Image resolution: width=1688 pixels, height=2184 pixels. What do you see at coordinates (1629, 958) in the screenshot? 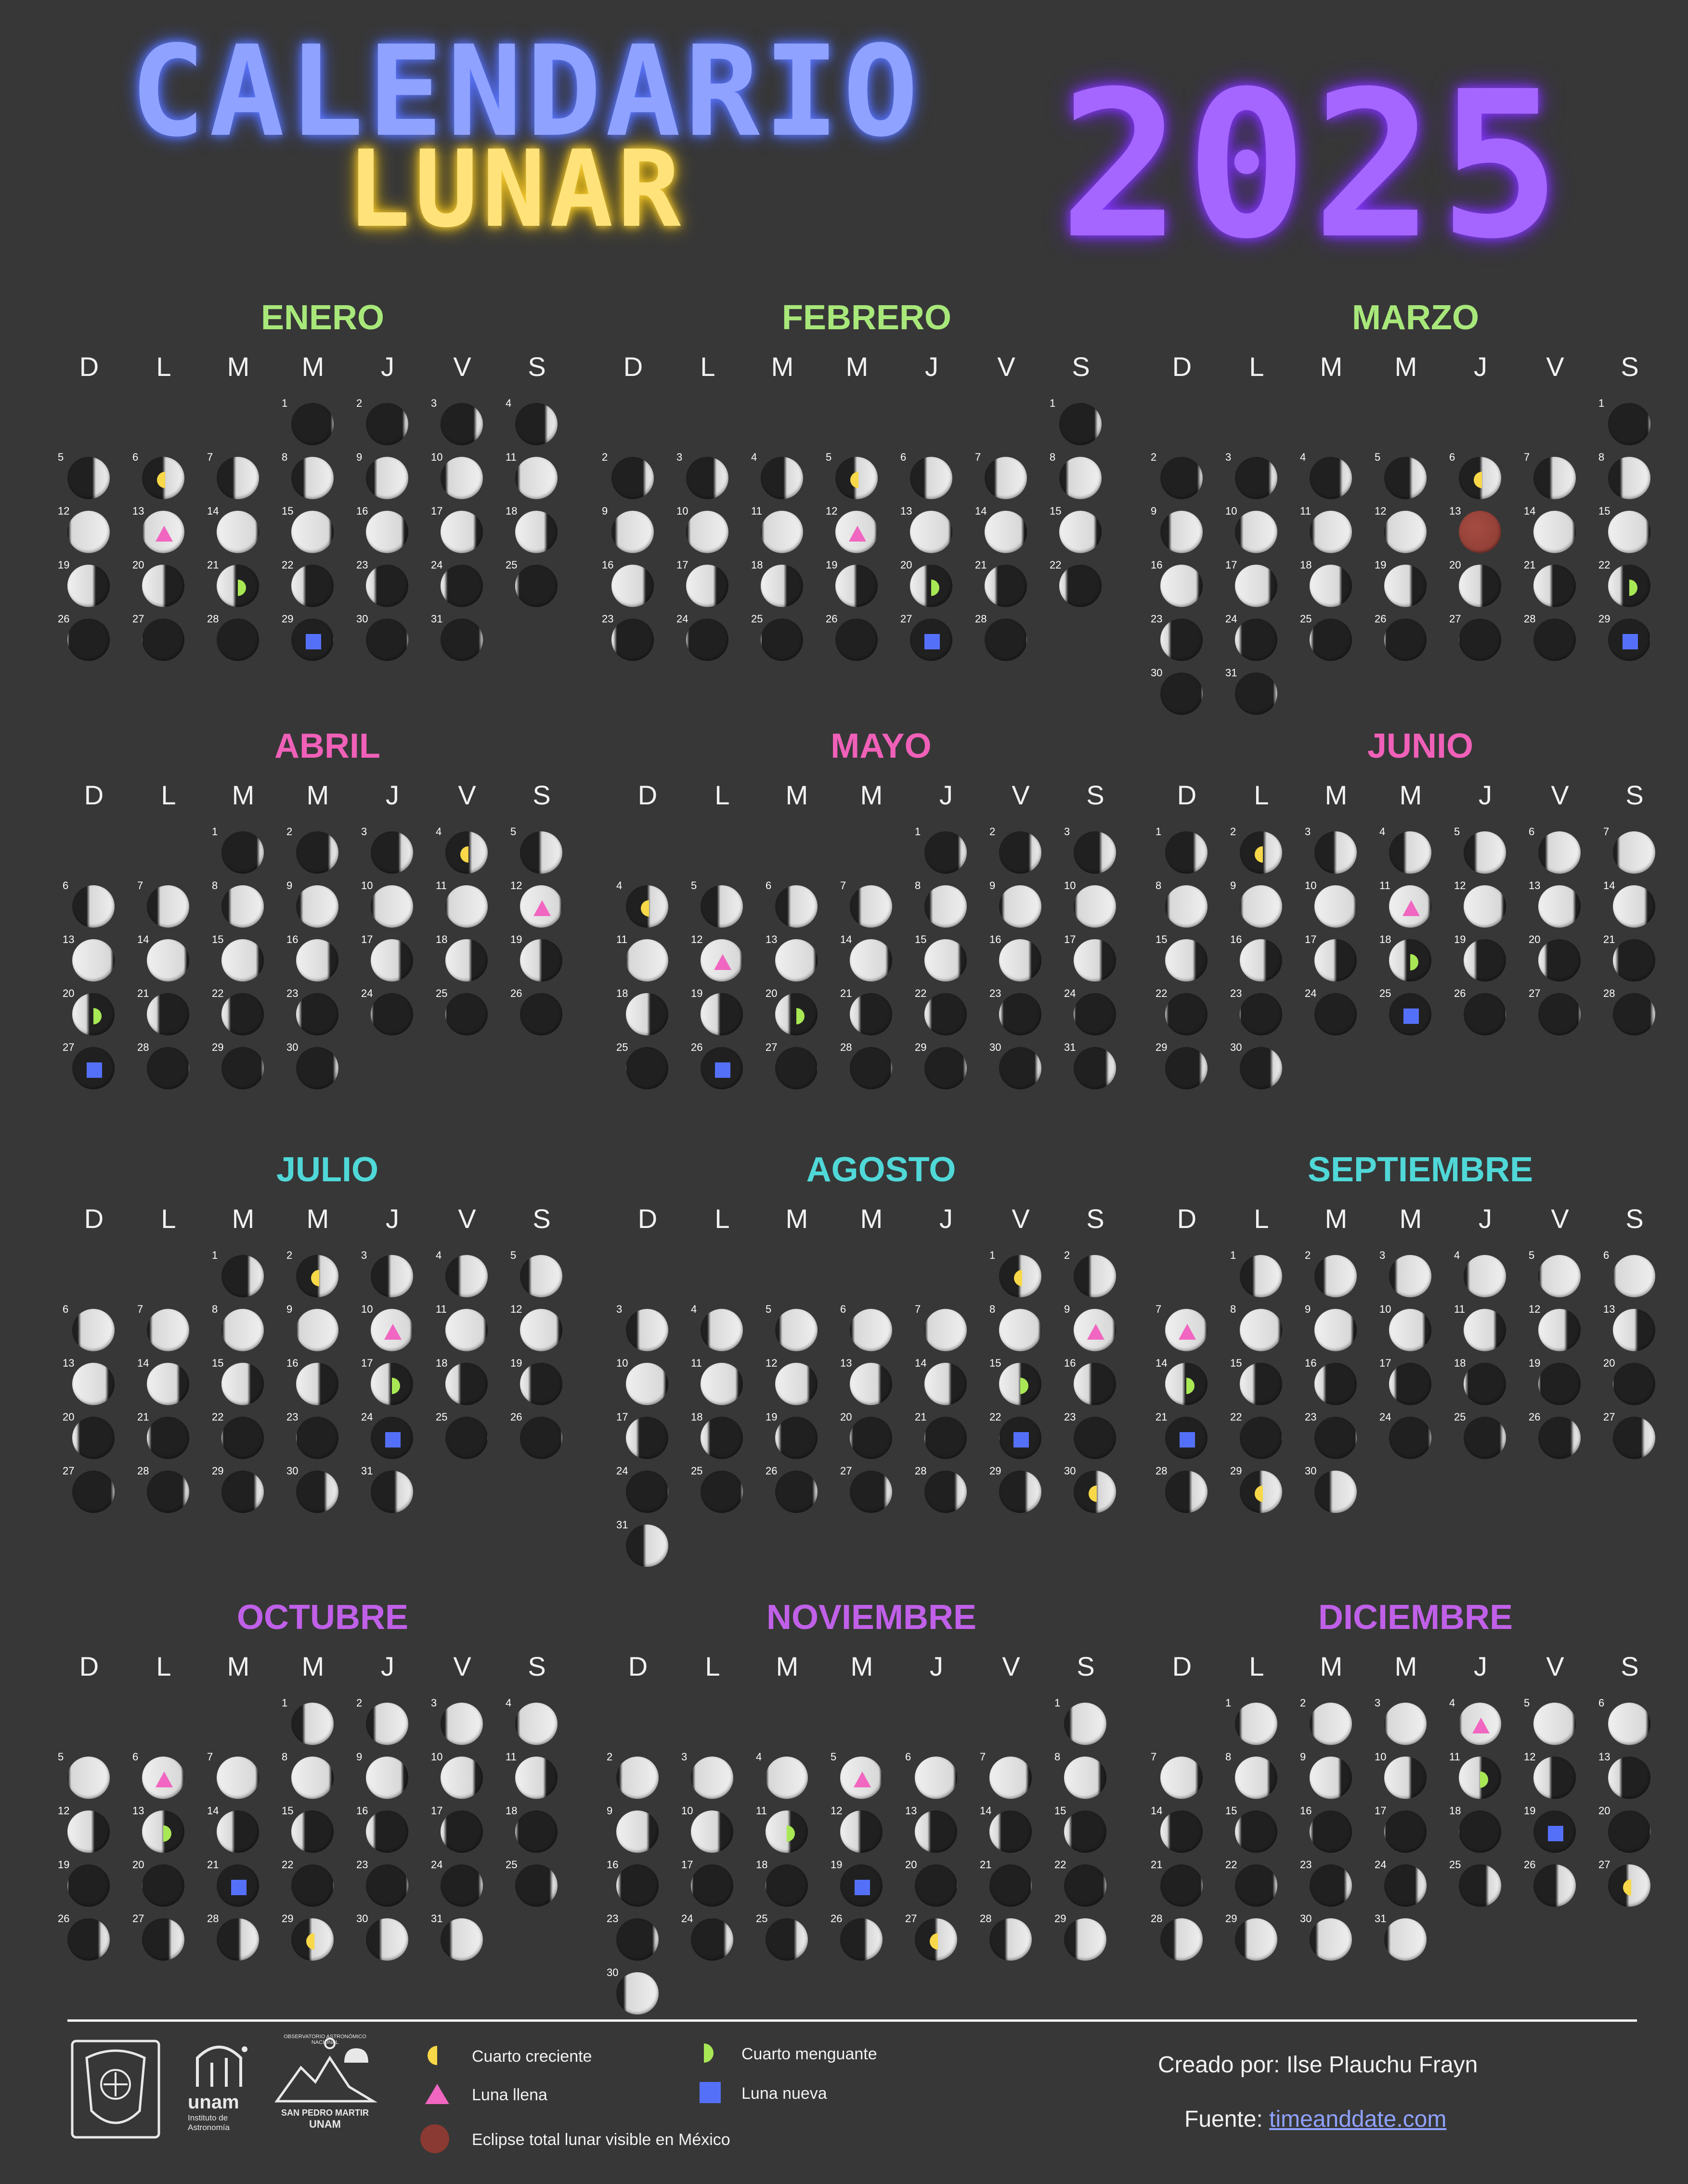
I see `day-cell: 21` at bounding box center [1629, 958].